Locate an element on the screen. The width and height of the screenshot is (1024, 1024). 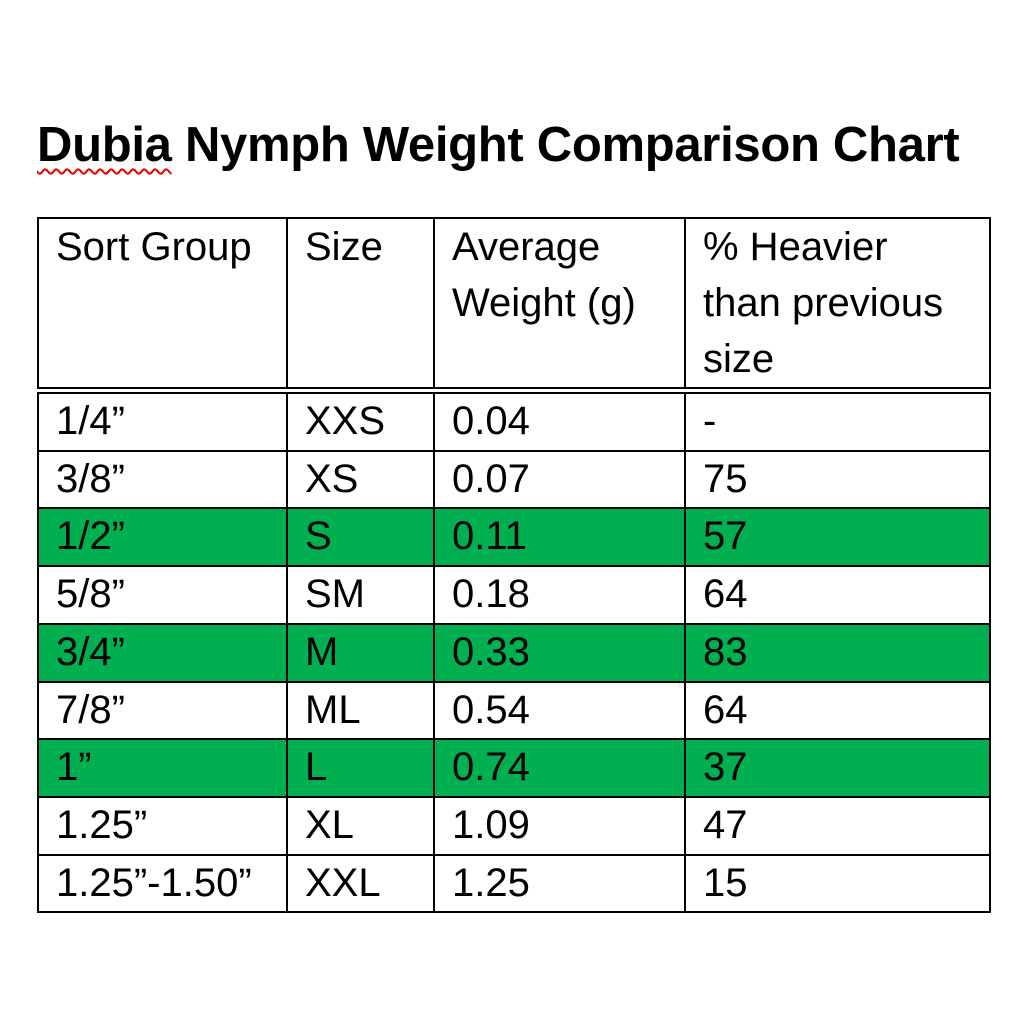
table-row: 7/8” ML 0.54 64 is located at coordinates (514, 710).